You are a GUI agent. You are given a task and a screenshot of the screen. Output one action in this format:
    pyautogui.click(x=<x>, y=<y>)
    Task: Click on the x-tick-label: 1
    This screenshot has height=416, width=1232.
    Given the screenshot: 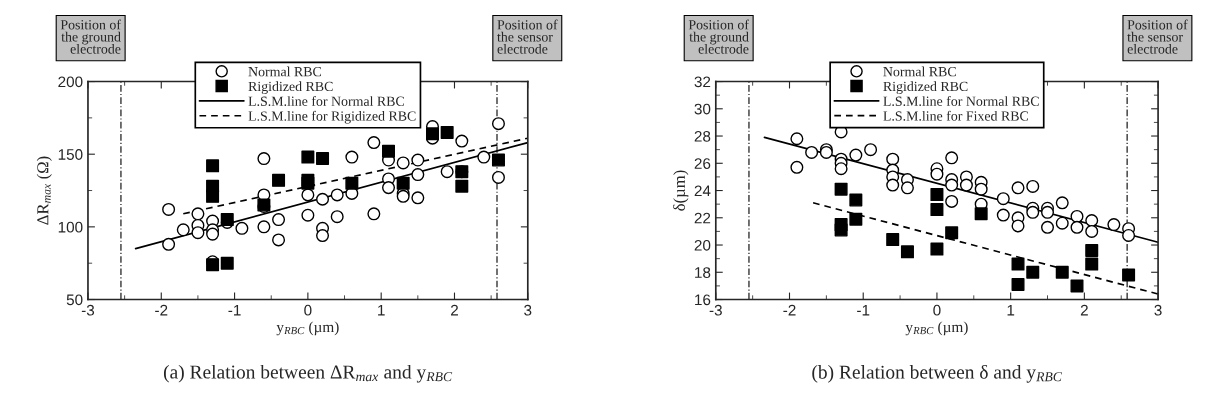 What is the action you would take?
    pyautogui.click(x=381, y=310)
    